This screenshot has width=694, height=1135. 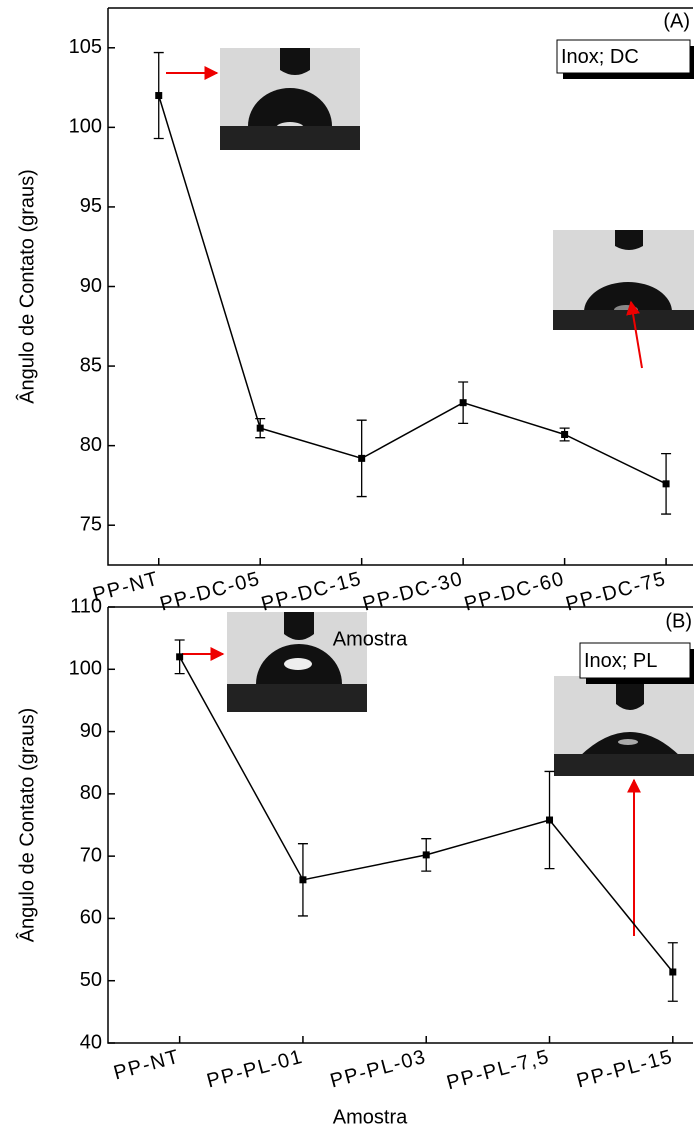 I want to click on x-tick-label: PP-DC-30, so click(x=412, y=592).